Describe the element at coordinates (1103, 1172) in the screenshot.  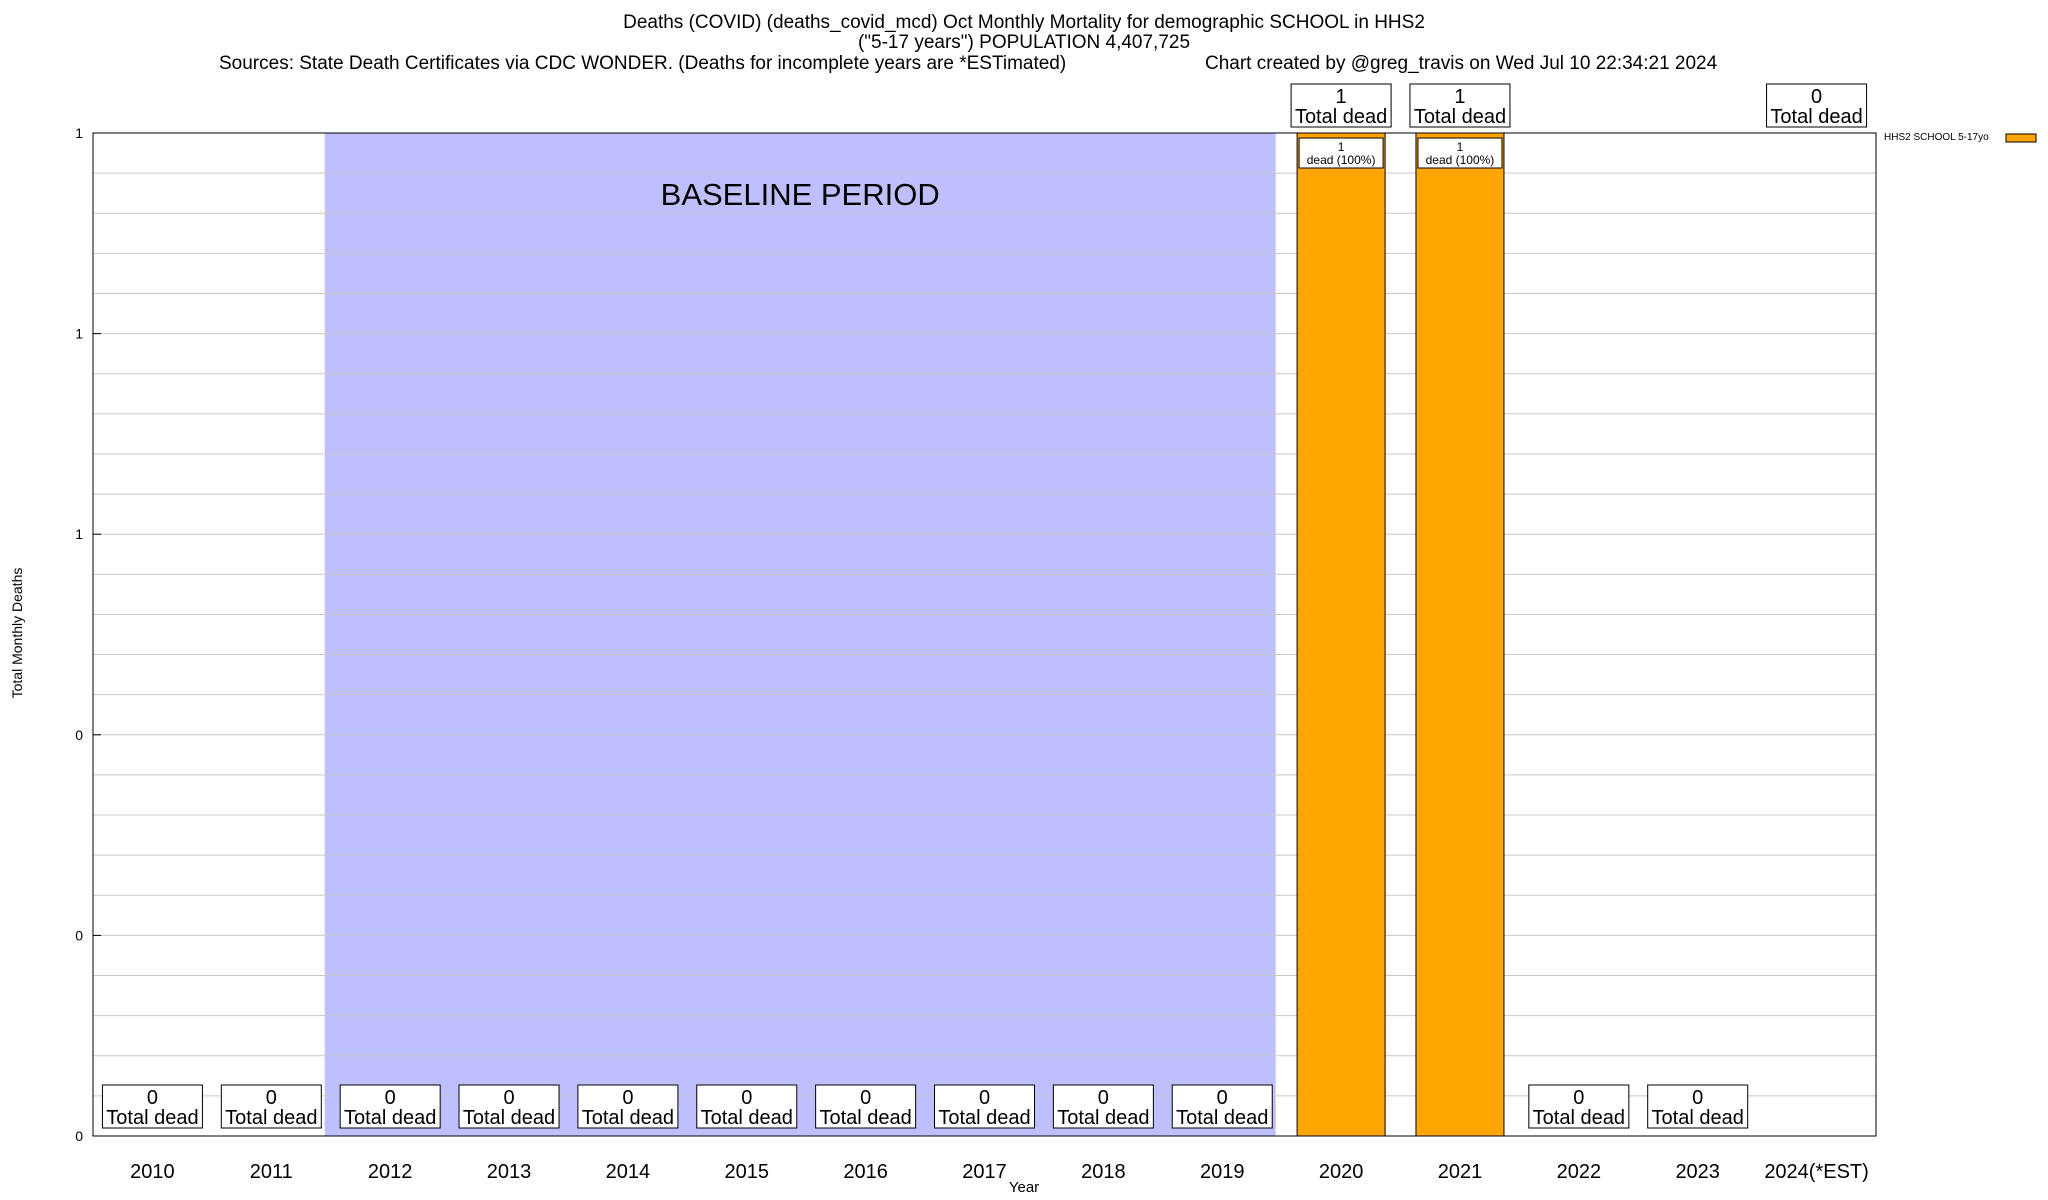
I see `x-tick-label: 2018` at that location.